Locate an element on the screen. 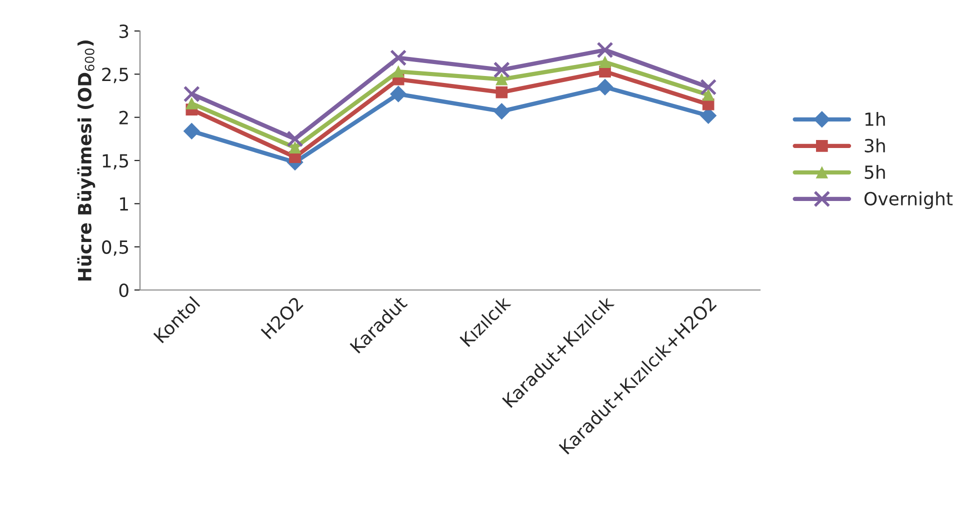 The image size is (980, 521). legend-label: 5h is located at coordinates (874, 172).